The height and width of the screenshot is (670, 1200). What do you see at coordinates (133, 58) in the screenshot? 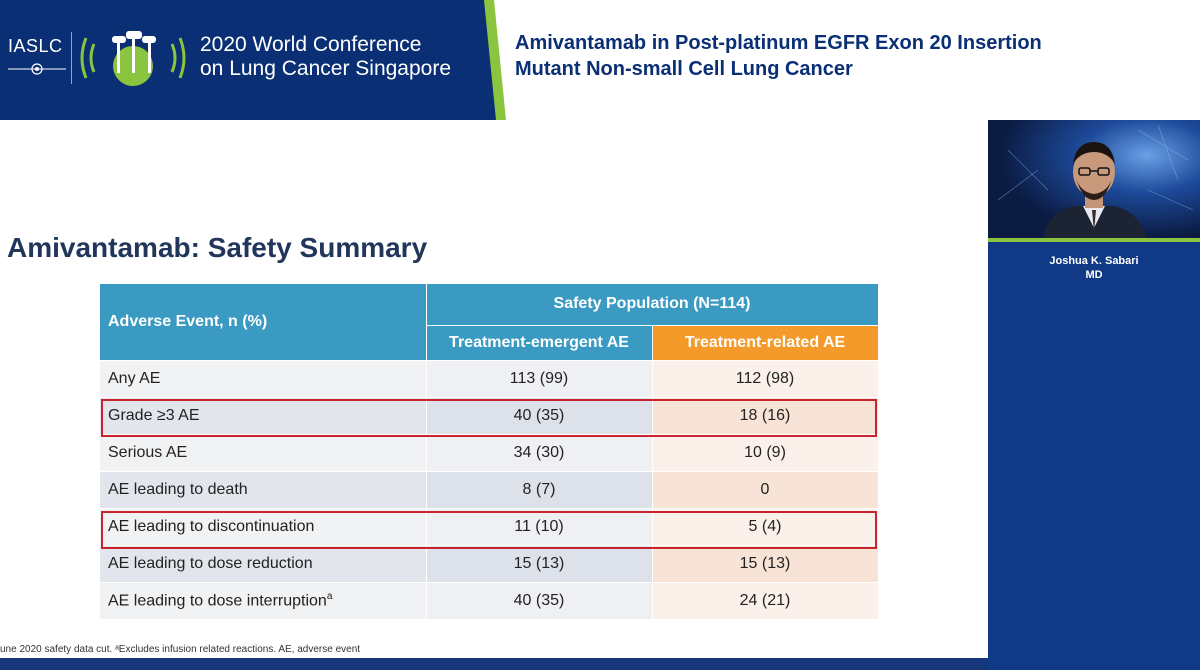
I see `wclc-singapore-logo-icon` at bounding box center [133, 58].